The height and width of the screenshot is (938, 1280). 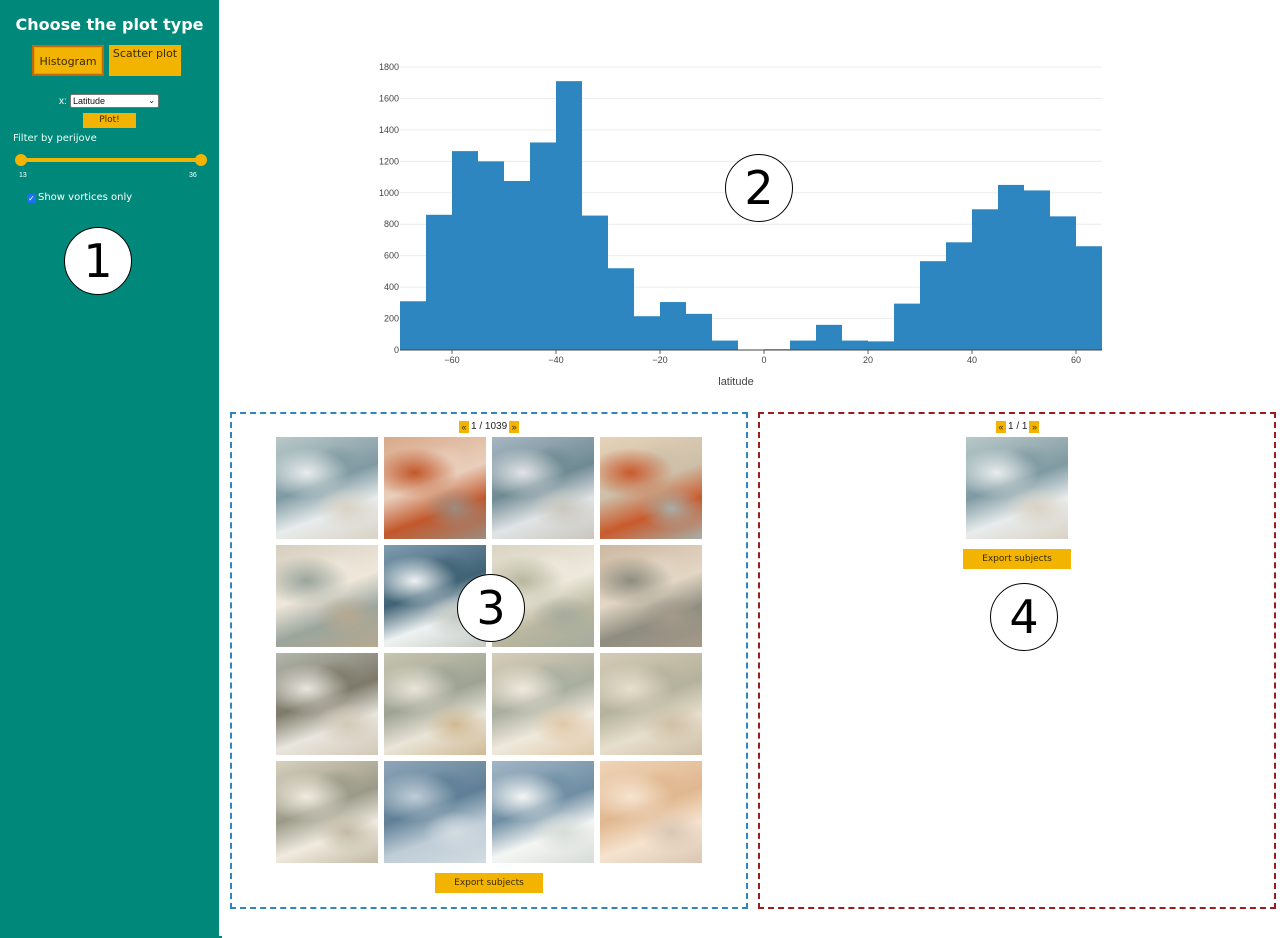 I want to click on perijove-filter-label: Filter by perijove, so click(x=55, y=138).